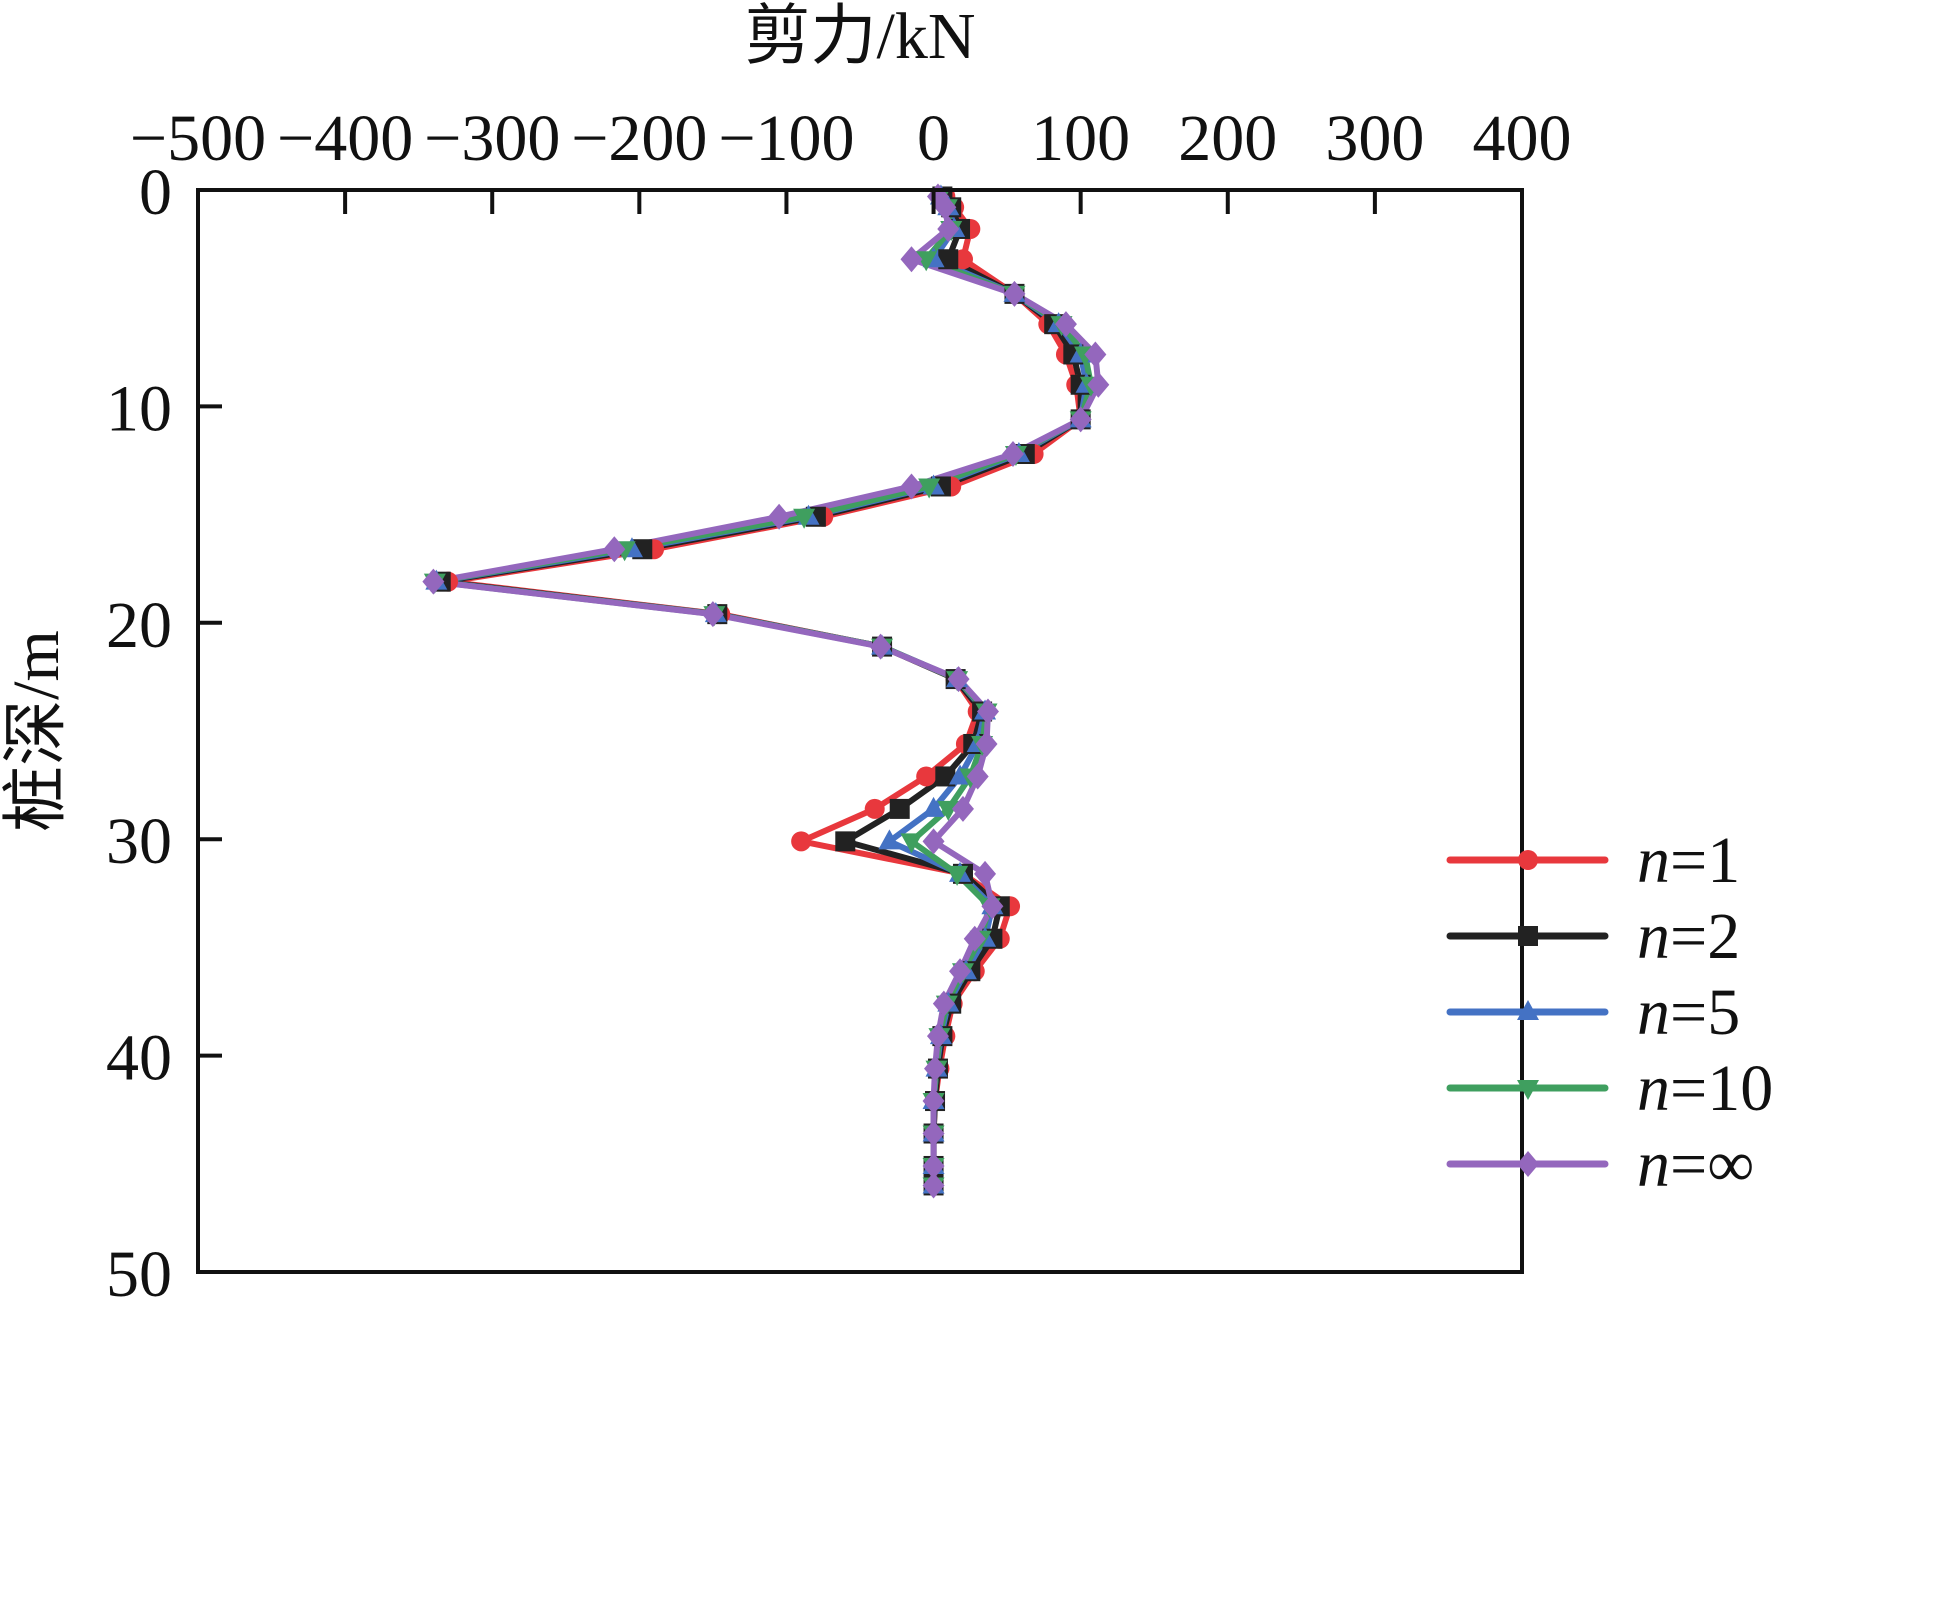 The height and width of the screenshot is (1613, 1951). I want to click on y-tick-label: 30, so click(139, 841).